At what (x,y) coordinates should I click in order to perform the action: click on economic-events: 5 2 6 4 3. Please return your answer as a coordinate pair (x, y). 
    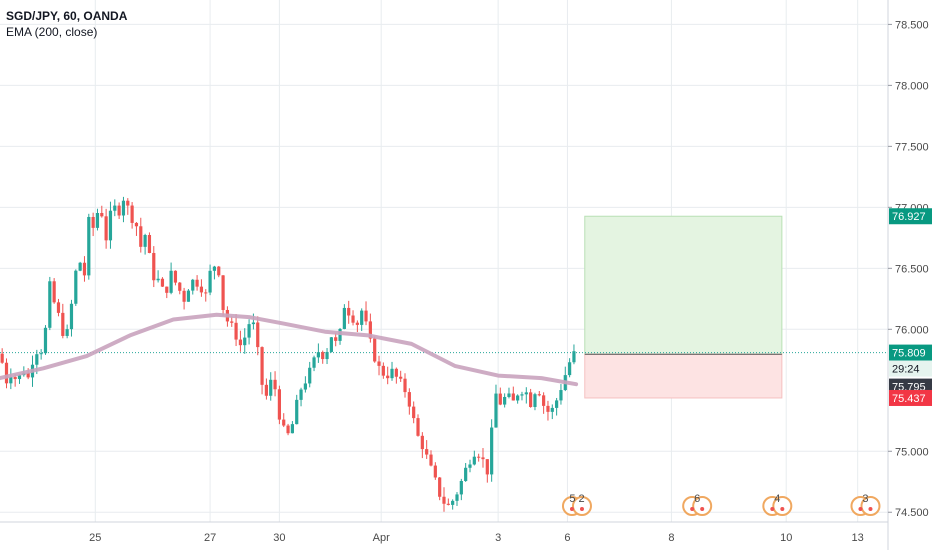
    Looking at the image, I should click on (721, 504).